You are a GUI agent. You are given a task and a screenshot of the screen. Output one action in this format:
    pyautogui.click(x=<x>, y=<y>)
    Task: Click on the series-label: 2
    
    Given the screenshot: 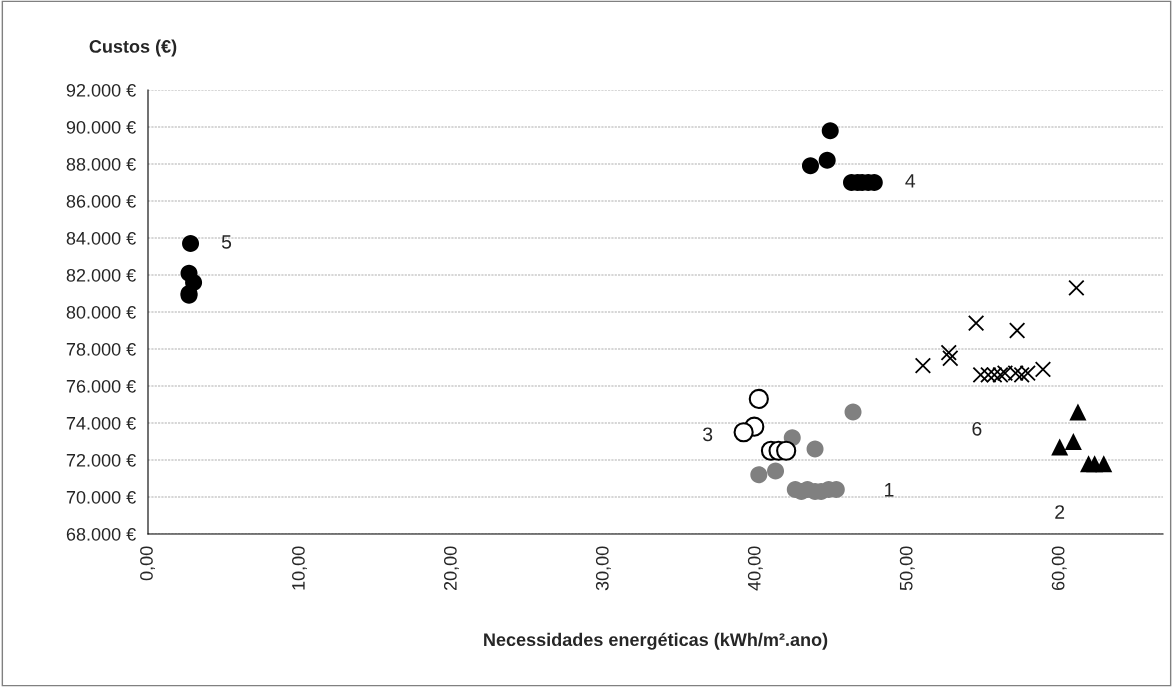 What is the action you would take?
    pyautogui.click(x=1060, y=512)
    